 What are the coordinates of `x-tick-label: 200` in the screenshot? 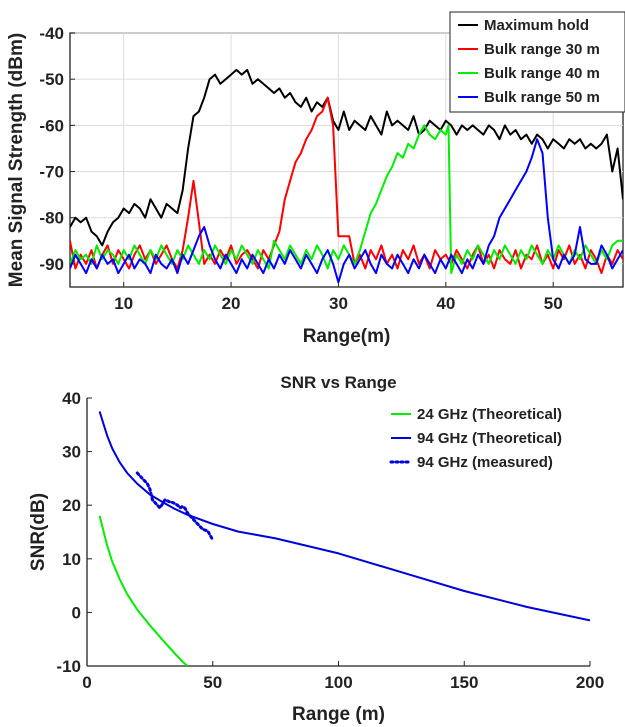 It's located at (590, 682).